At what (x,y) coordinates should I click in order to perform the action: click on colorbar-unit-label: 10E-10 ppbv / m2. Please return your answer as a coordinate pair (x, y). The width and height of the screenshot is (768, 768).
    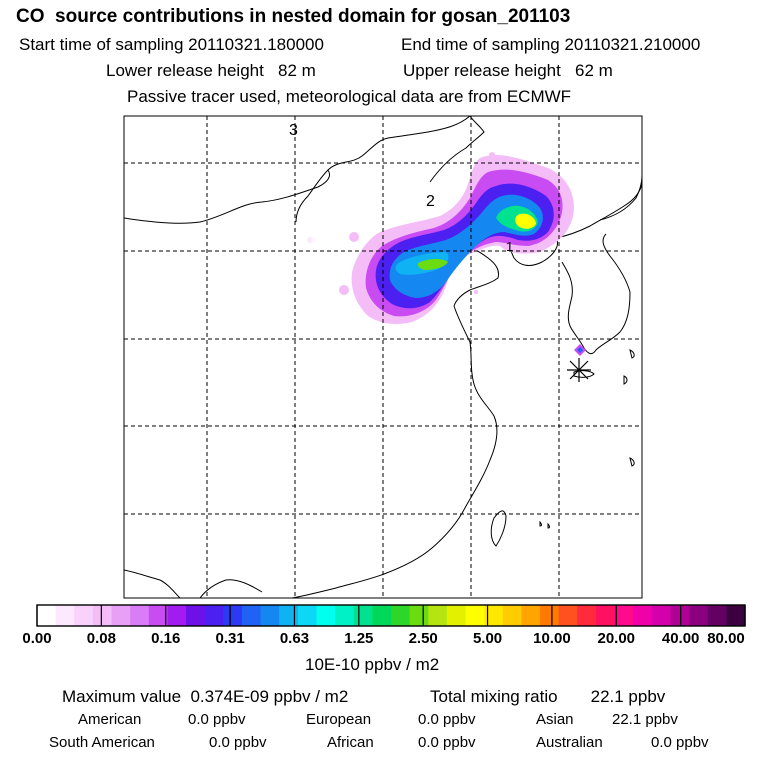
    Looking at the image, I should click on (372, 664).